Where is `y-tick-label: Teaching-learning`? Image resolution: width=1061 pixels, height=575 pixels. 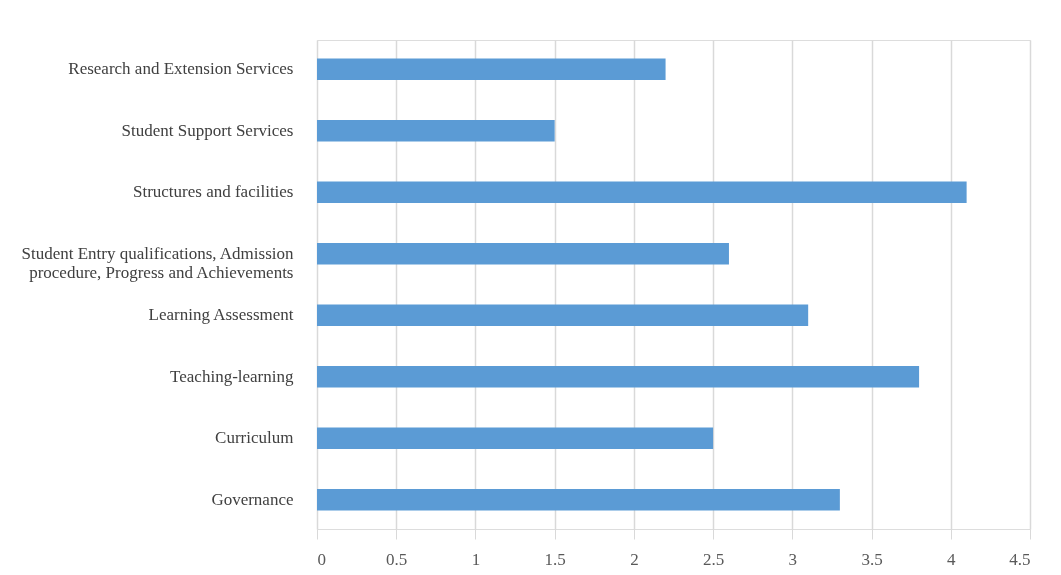
y-tick-label: Teaching-learning is located at coordinates (232, 376).